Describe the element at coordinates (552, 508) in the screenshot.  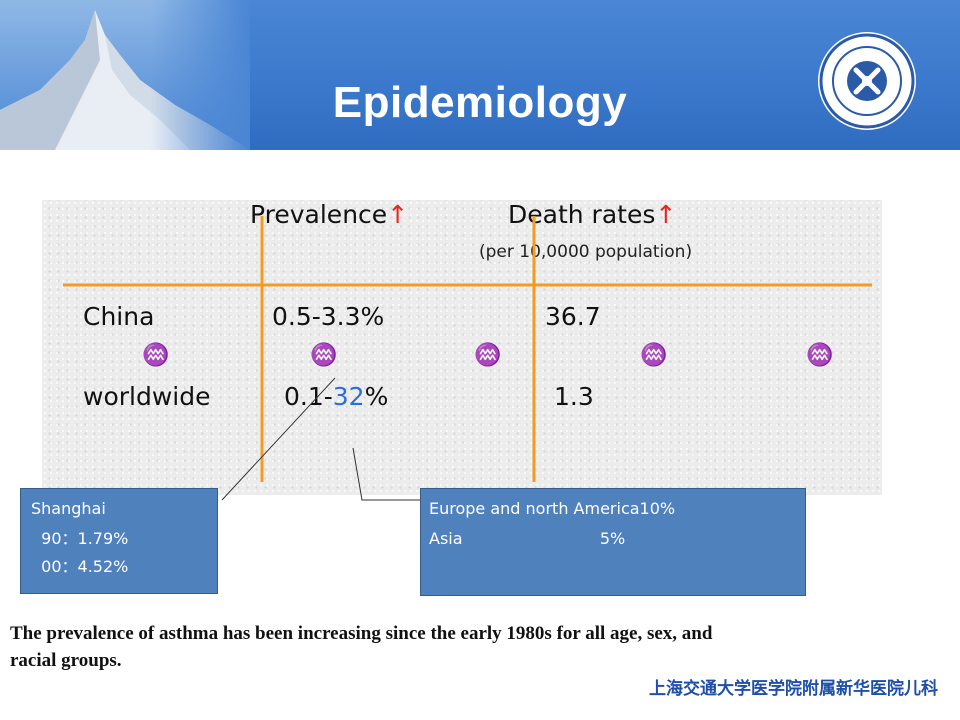
I see `callout-line: Europe and north America10%` at that location.